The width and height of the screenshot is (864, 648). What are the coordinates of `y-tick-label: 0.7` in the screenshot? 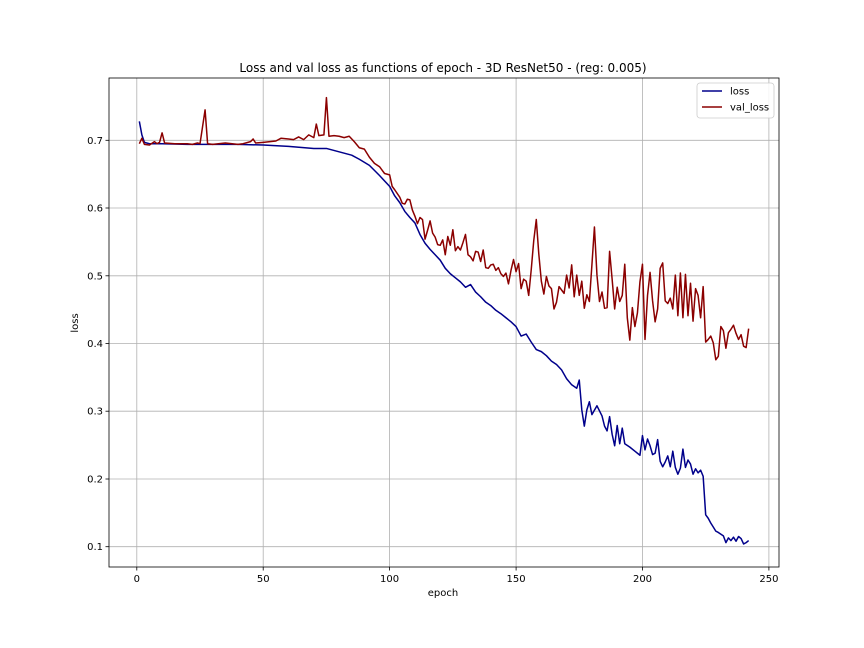 It's located at (95, 141).